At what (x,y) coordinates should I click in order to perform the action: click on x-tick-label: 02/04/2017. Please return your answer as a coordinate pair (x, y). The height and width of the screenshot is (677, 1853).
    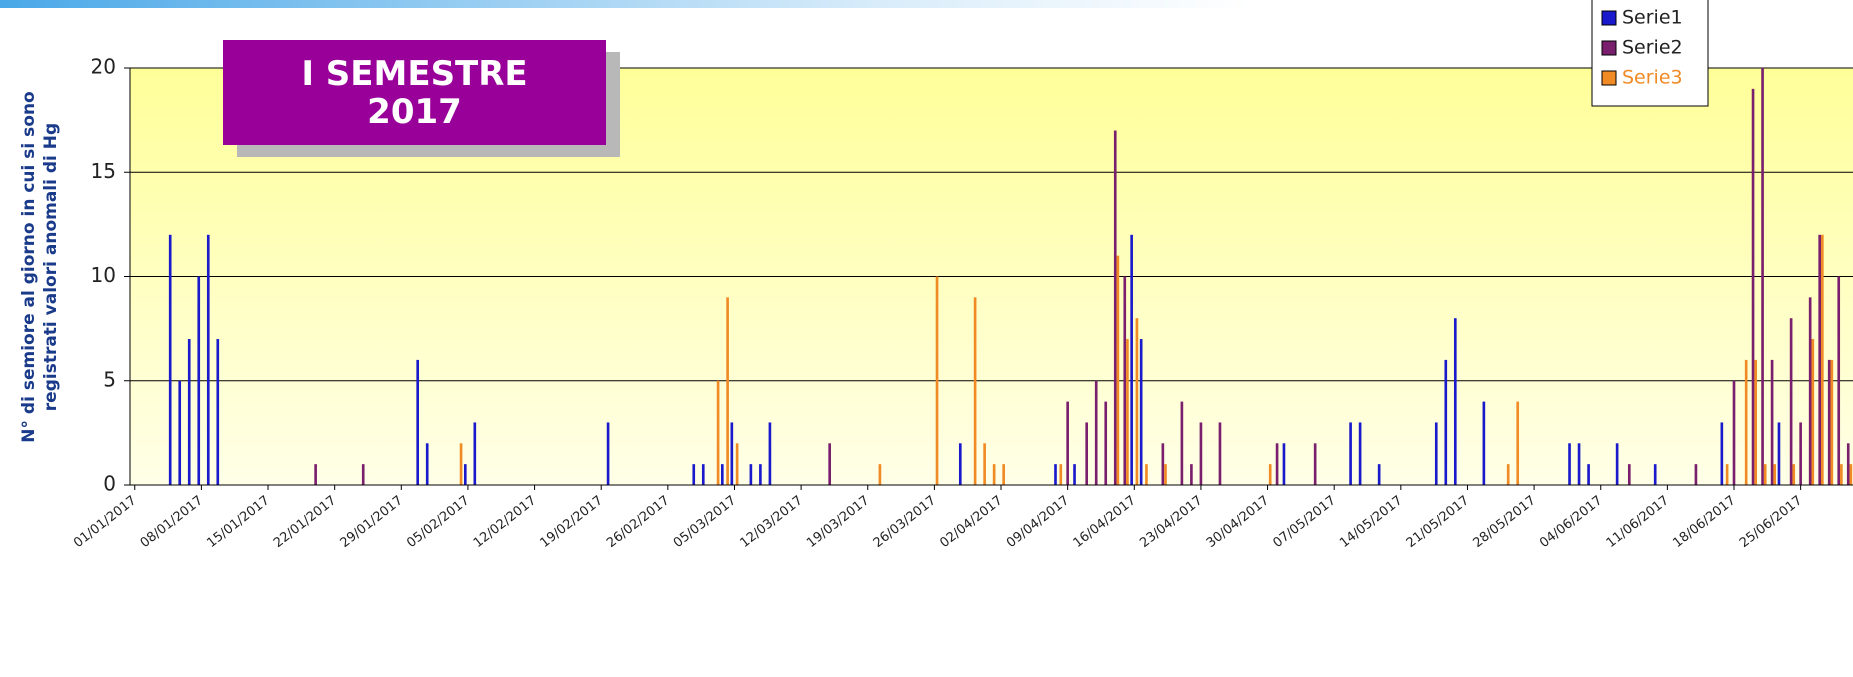
    Looking at the image, I should click on (971, 522).